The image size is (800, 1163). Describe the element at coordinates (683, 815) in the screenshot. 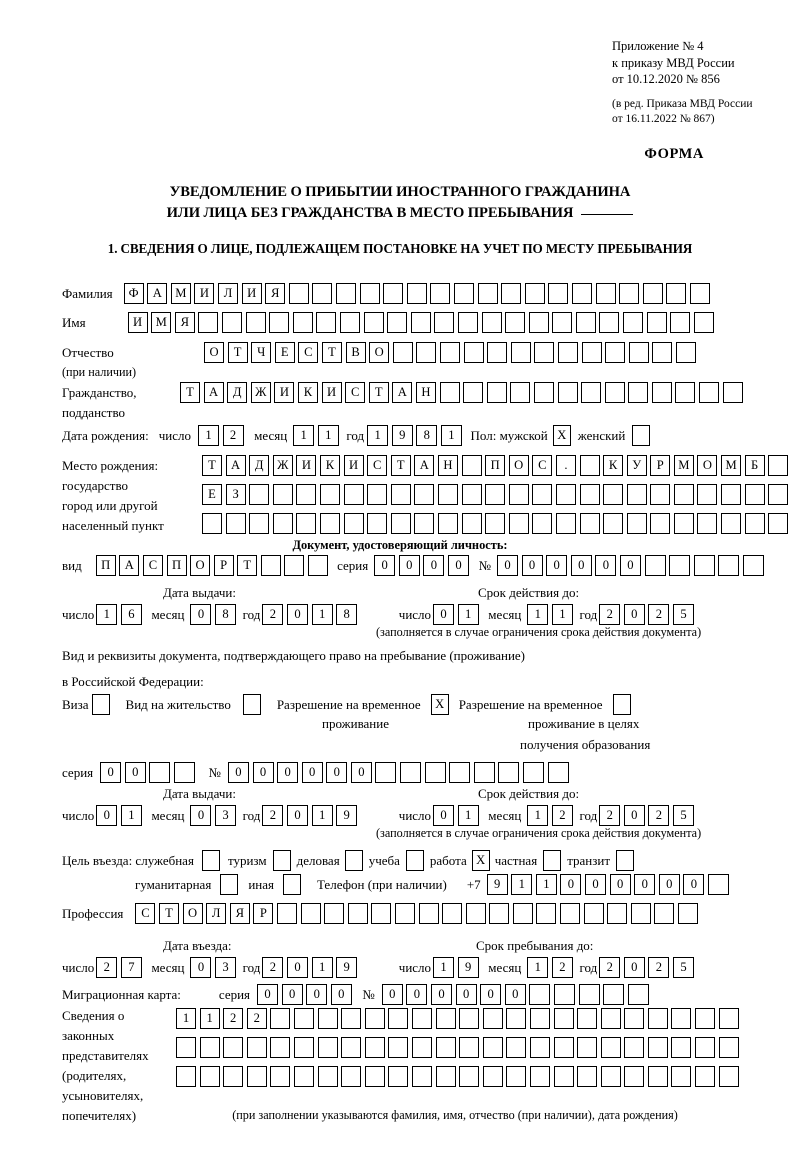

I see `cell: 5` at that location.